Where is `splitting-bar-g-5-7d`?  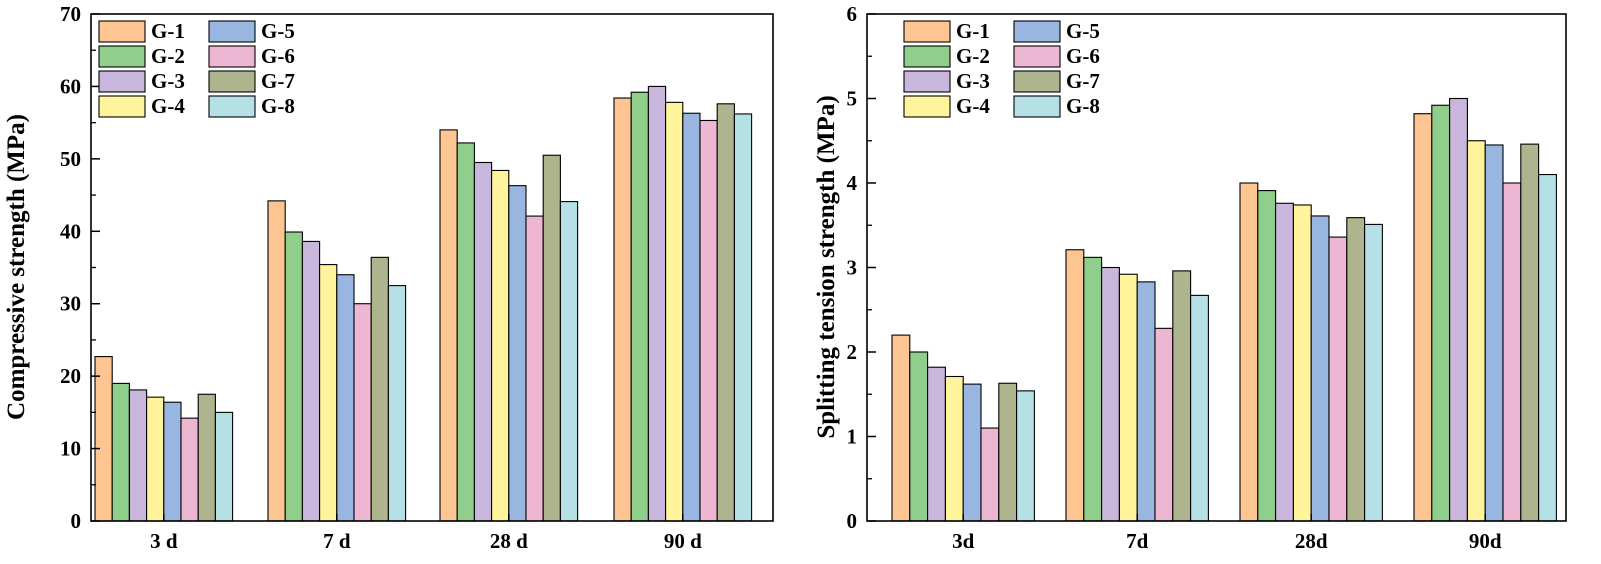 splitting-bar-g-5-7d is located at coordinates (1146, 401).